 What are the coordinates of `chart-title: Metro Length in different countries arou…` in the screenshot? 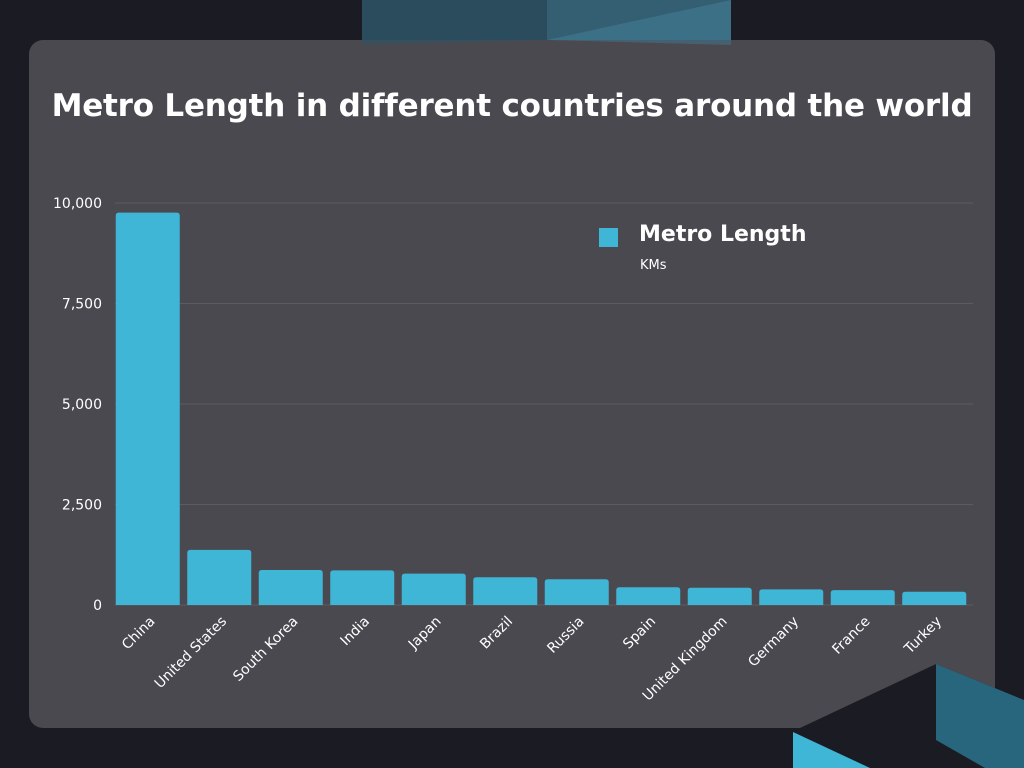 It's located at (512, 106).